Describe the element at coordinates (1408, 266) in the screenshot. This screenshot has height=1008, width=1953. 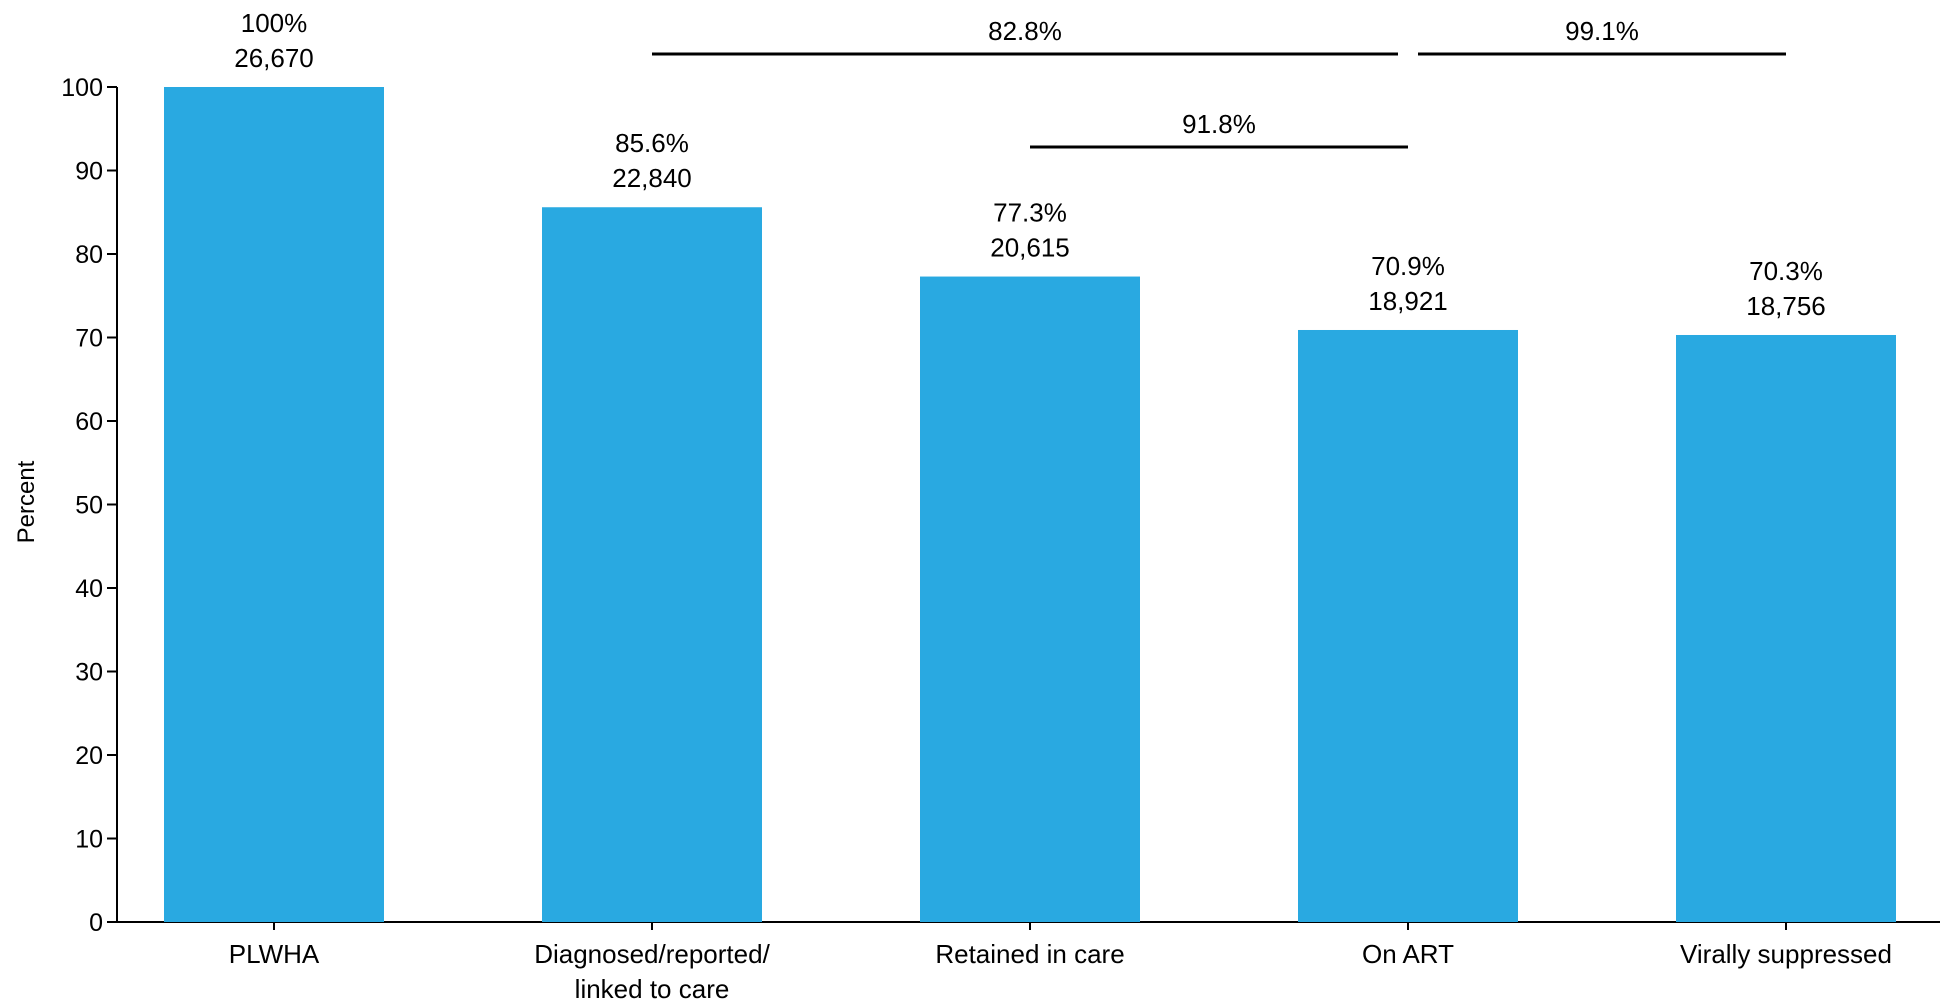
I see `bar-percent-label: 70.9%` at that location.